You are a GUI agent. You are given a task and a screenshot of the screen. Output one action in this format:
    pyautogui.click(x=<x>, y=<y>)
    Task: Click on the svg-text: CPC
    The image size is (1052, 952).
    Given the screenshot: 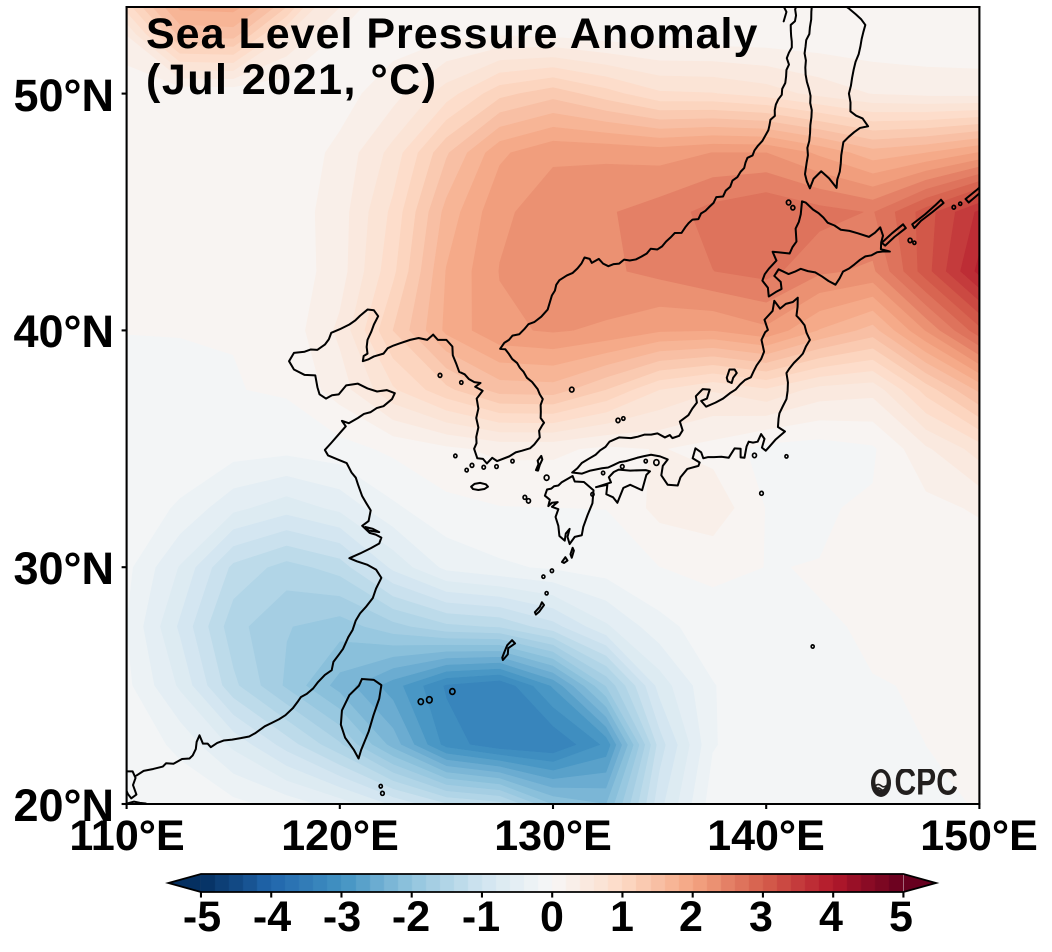 What is the action you would take?
    pyautogui.click(x=926, y=783)
    